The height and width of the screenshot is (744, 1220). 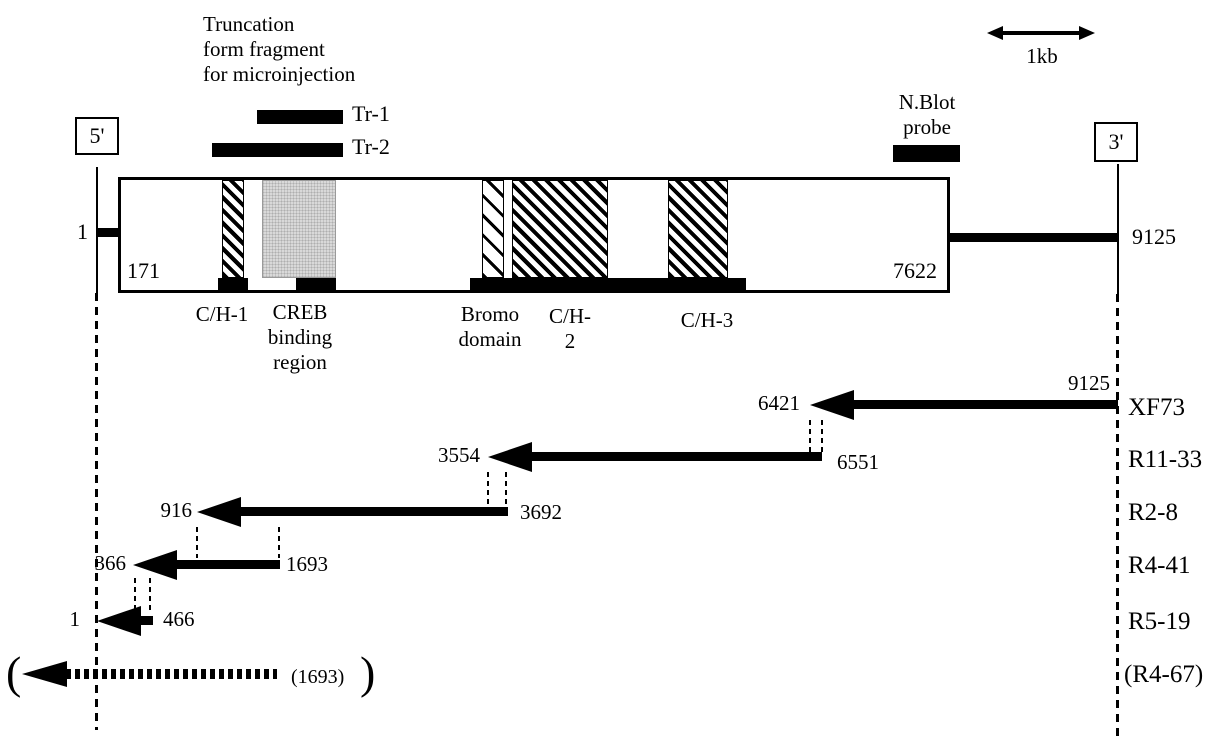 What do you see at coordinates (97, 136) in the screenshot?
I see `five-prime-box: 5'` at bounding box center [97, 136].